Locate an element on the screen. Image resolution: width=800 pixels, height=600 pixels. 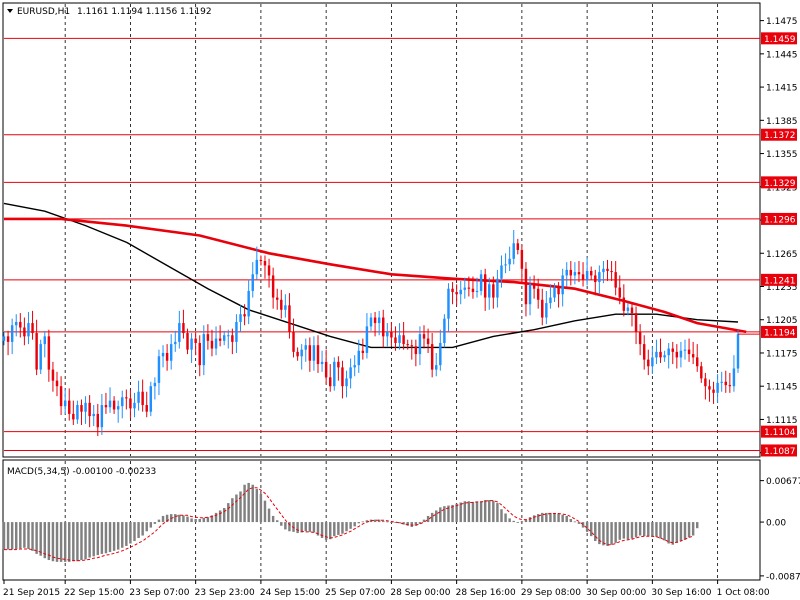
price-label: 1.1385 is located at coordinates (782, 122).